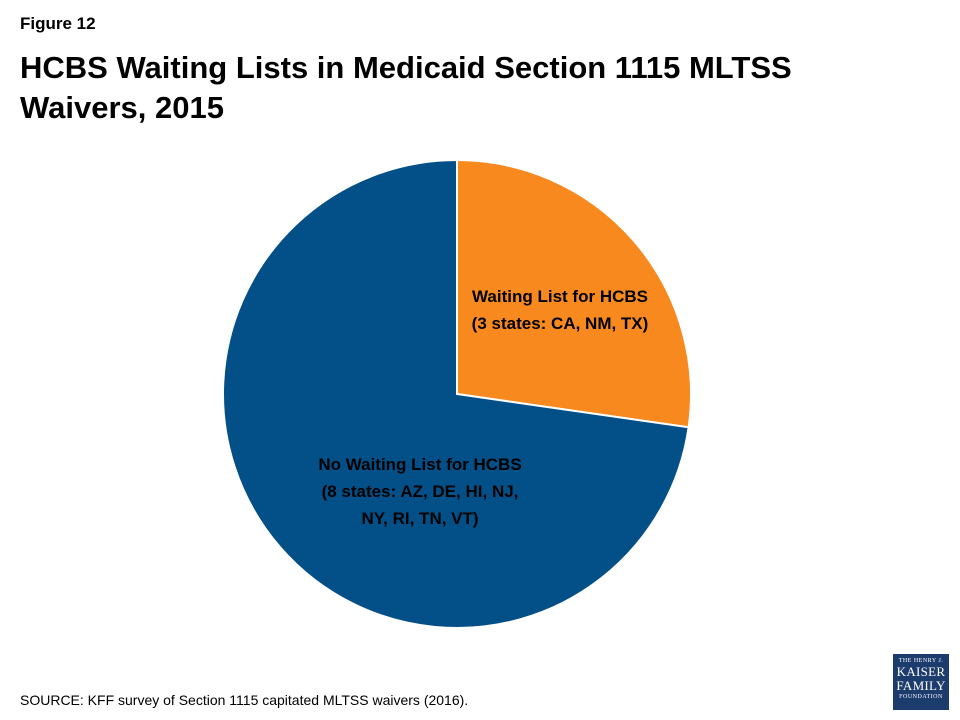 The width and height of the screenshot is (960, 720). What do you see at coordinates (921, 697) in the screenshot?
I see `logo-line: FOUNDATION` at bounding box center [921, 697].